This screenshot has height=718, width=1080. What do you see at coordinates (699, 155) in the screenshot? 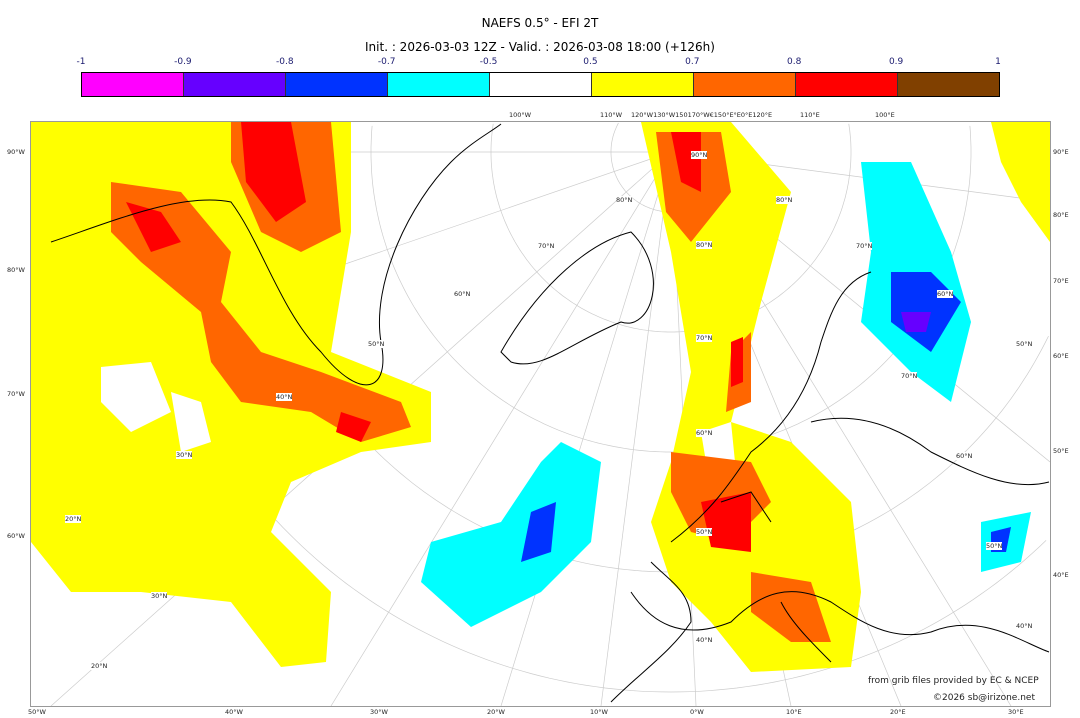
I see `graticule-label: 90°N` at bounding box center [699, 155].